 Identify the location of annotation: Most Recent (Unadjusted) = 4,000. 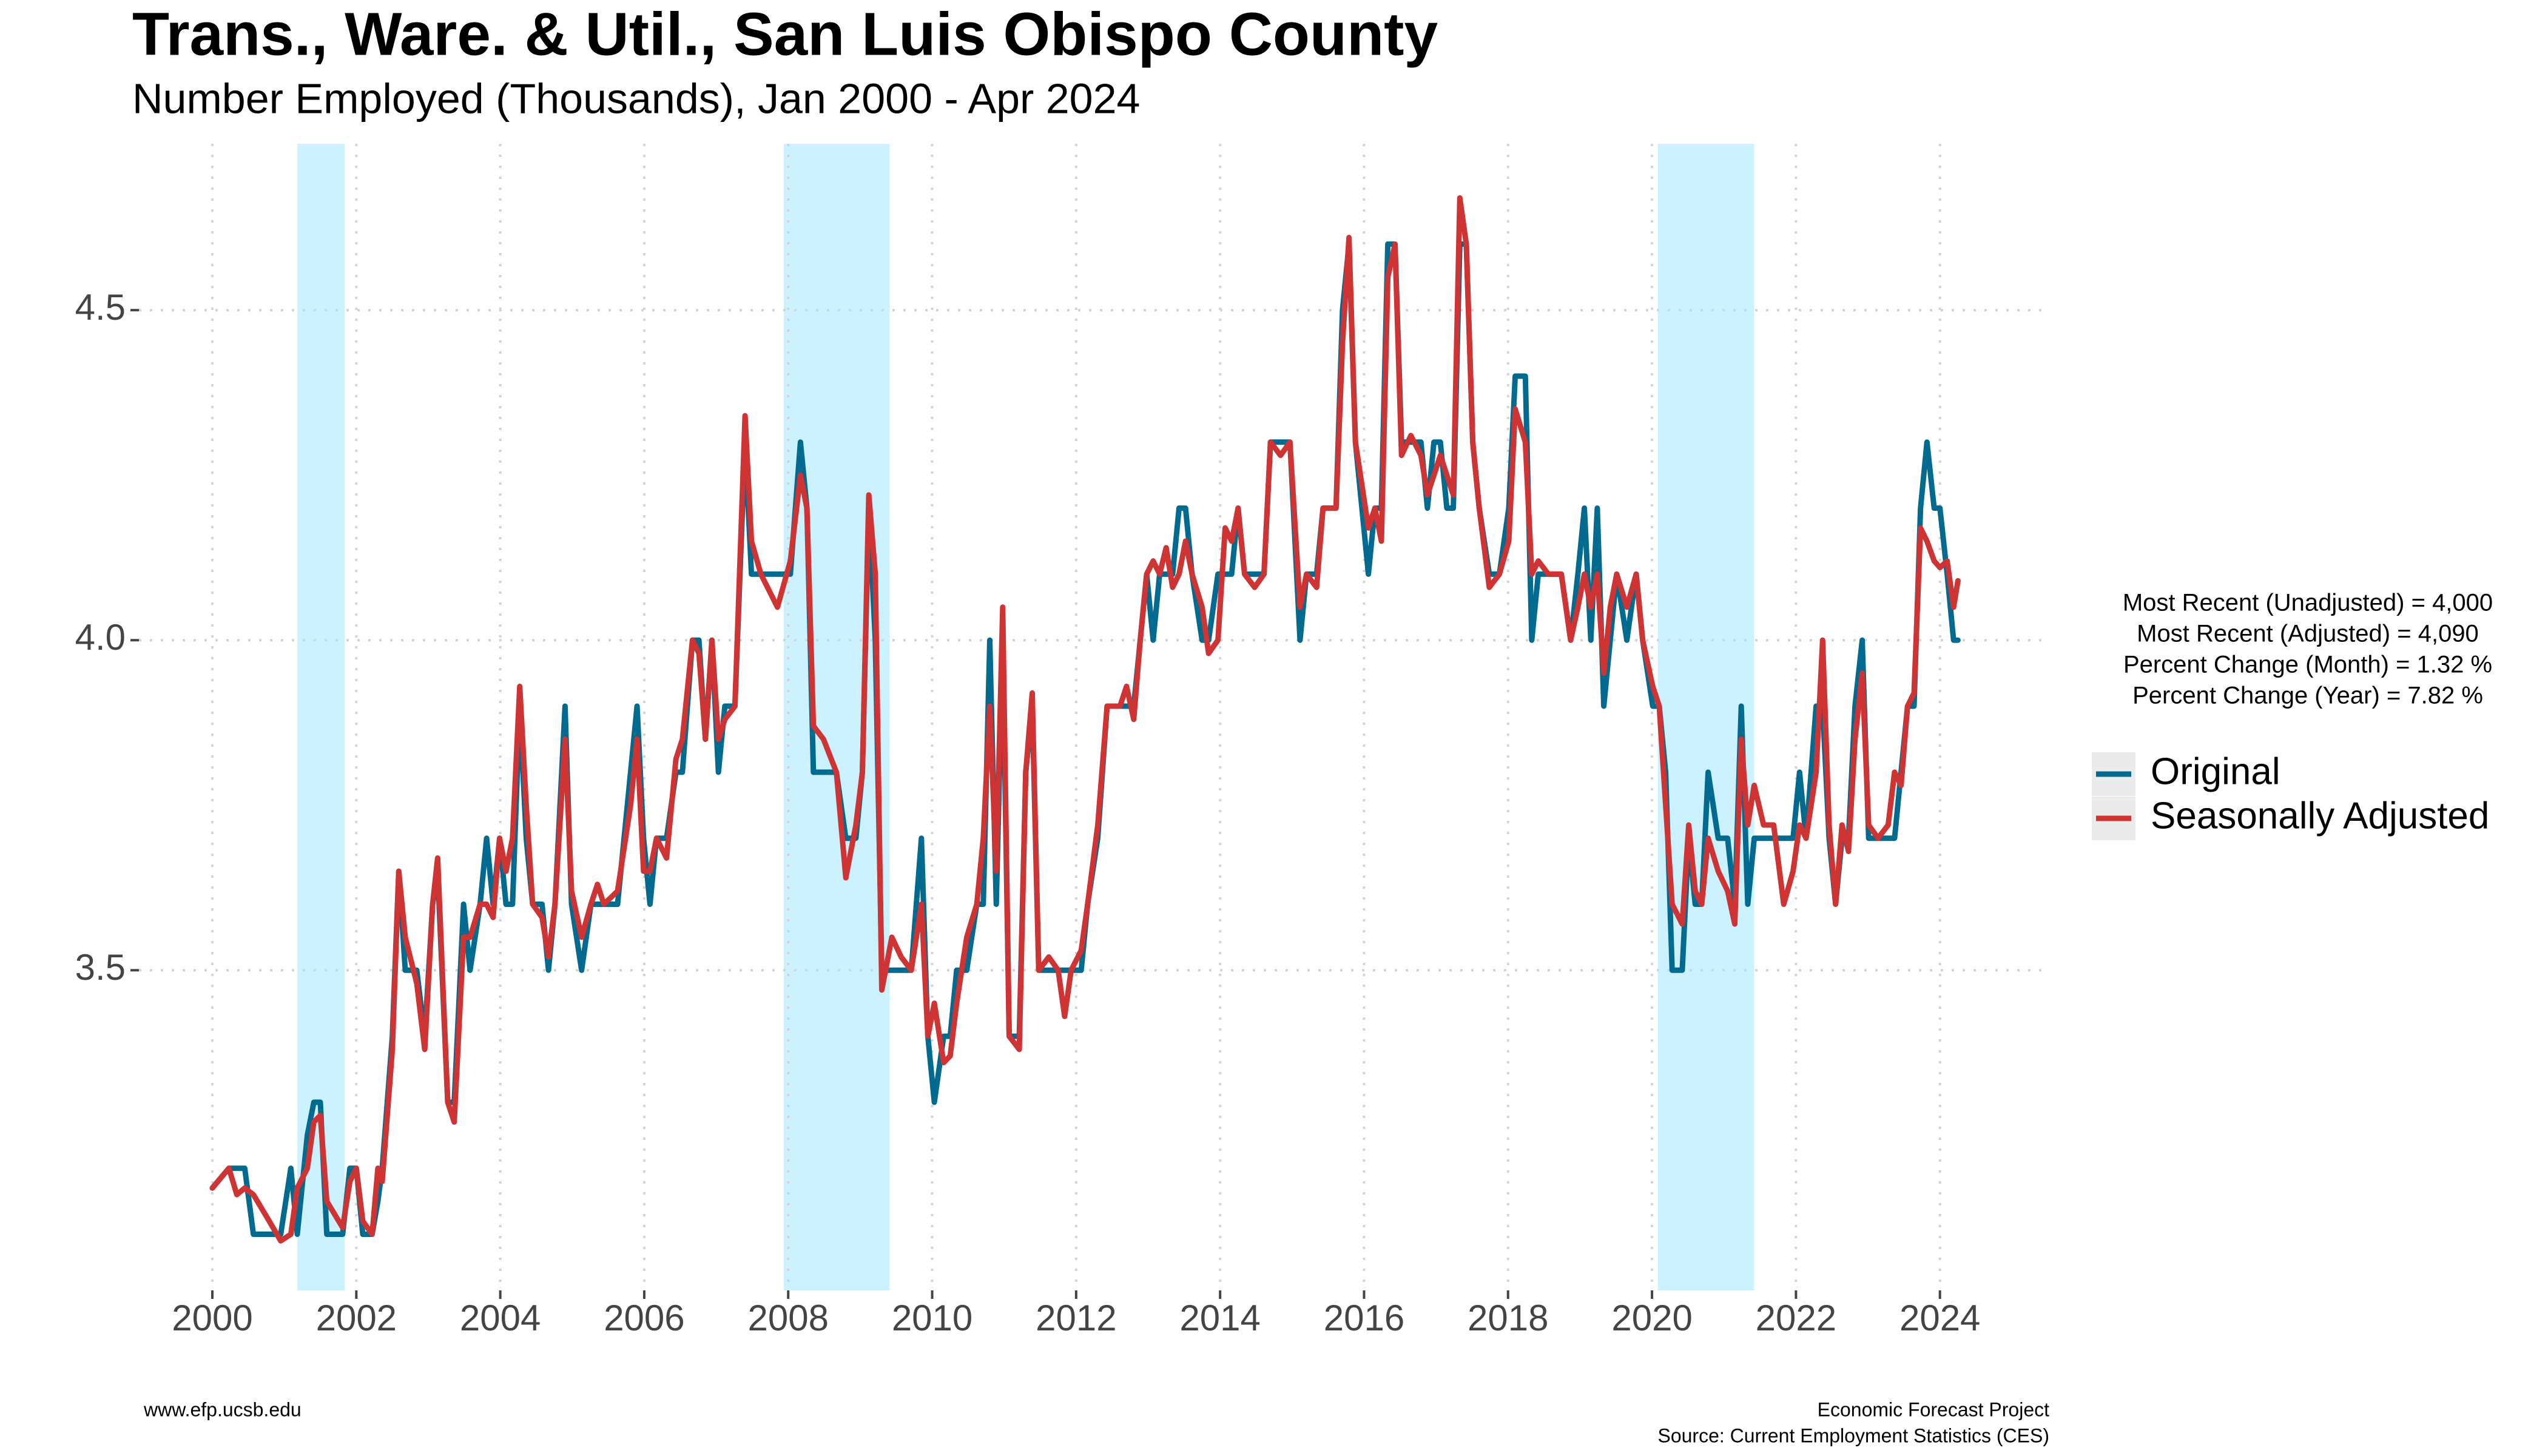
(2308, 603).